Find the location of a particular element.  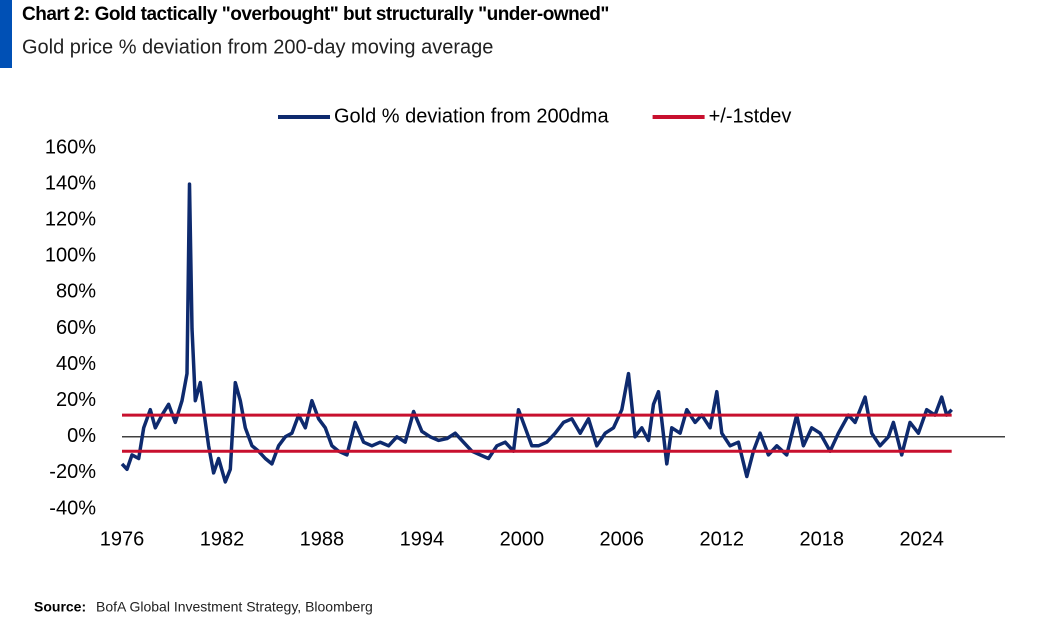

legend-label: Gold % deviation from 200dma is located at coordinates (471, 116).